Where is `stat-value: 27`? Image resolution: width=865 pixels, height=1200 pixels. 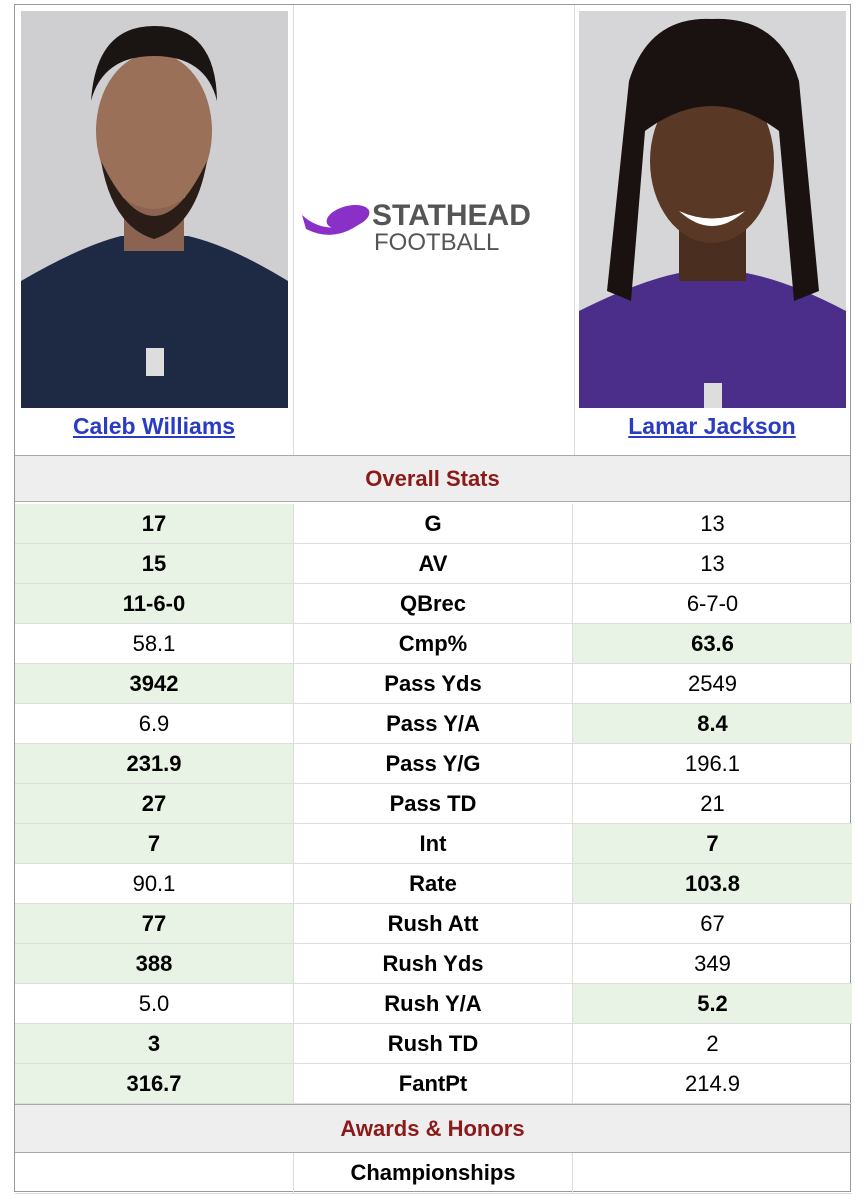
stat-value: 27 is located at coordinates (154, 804).